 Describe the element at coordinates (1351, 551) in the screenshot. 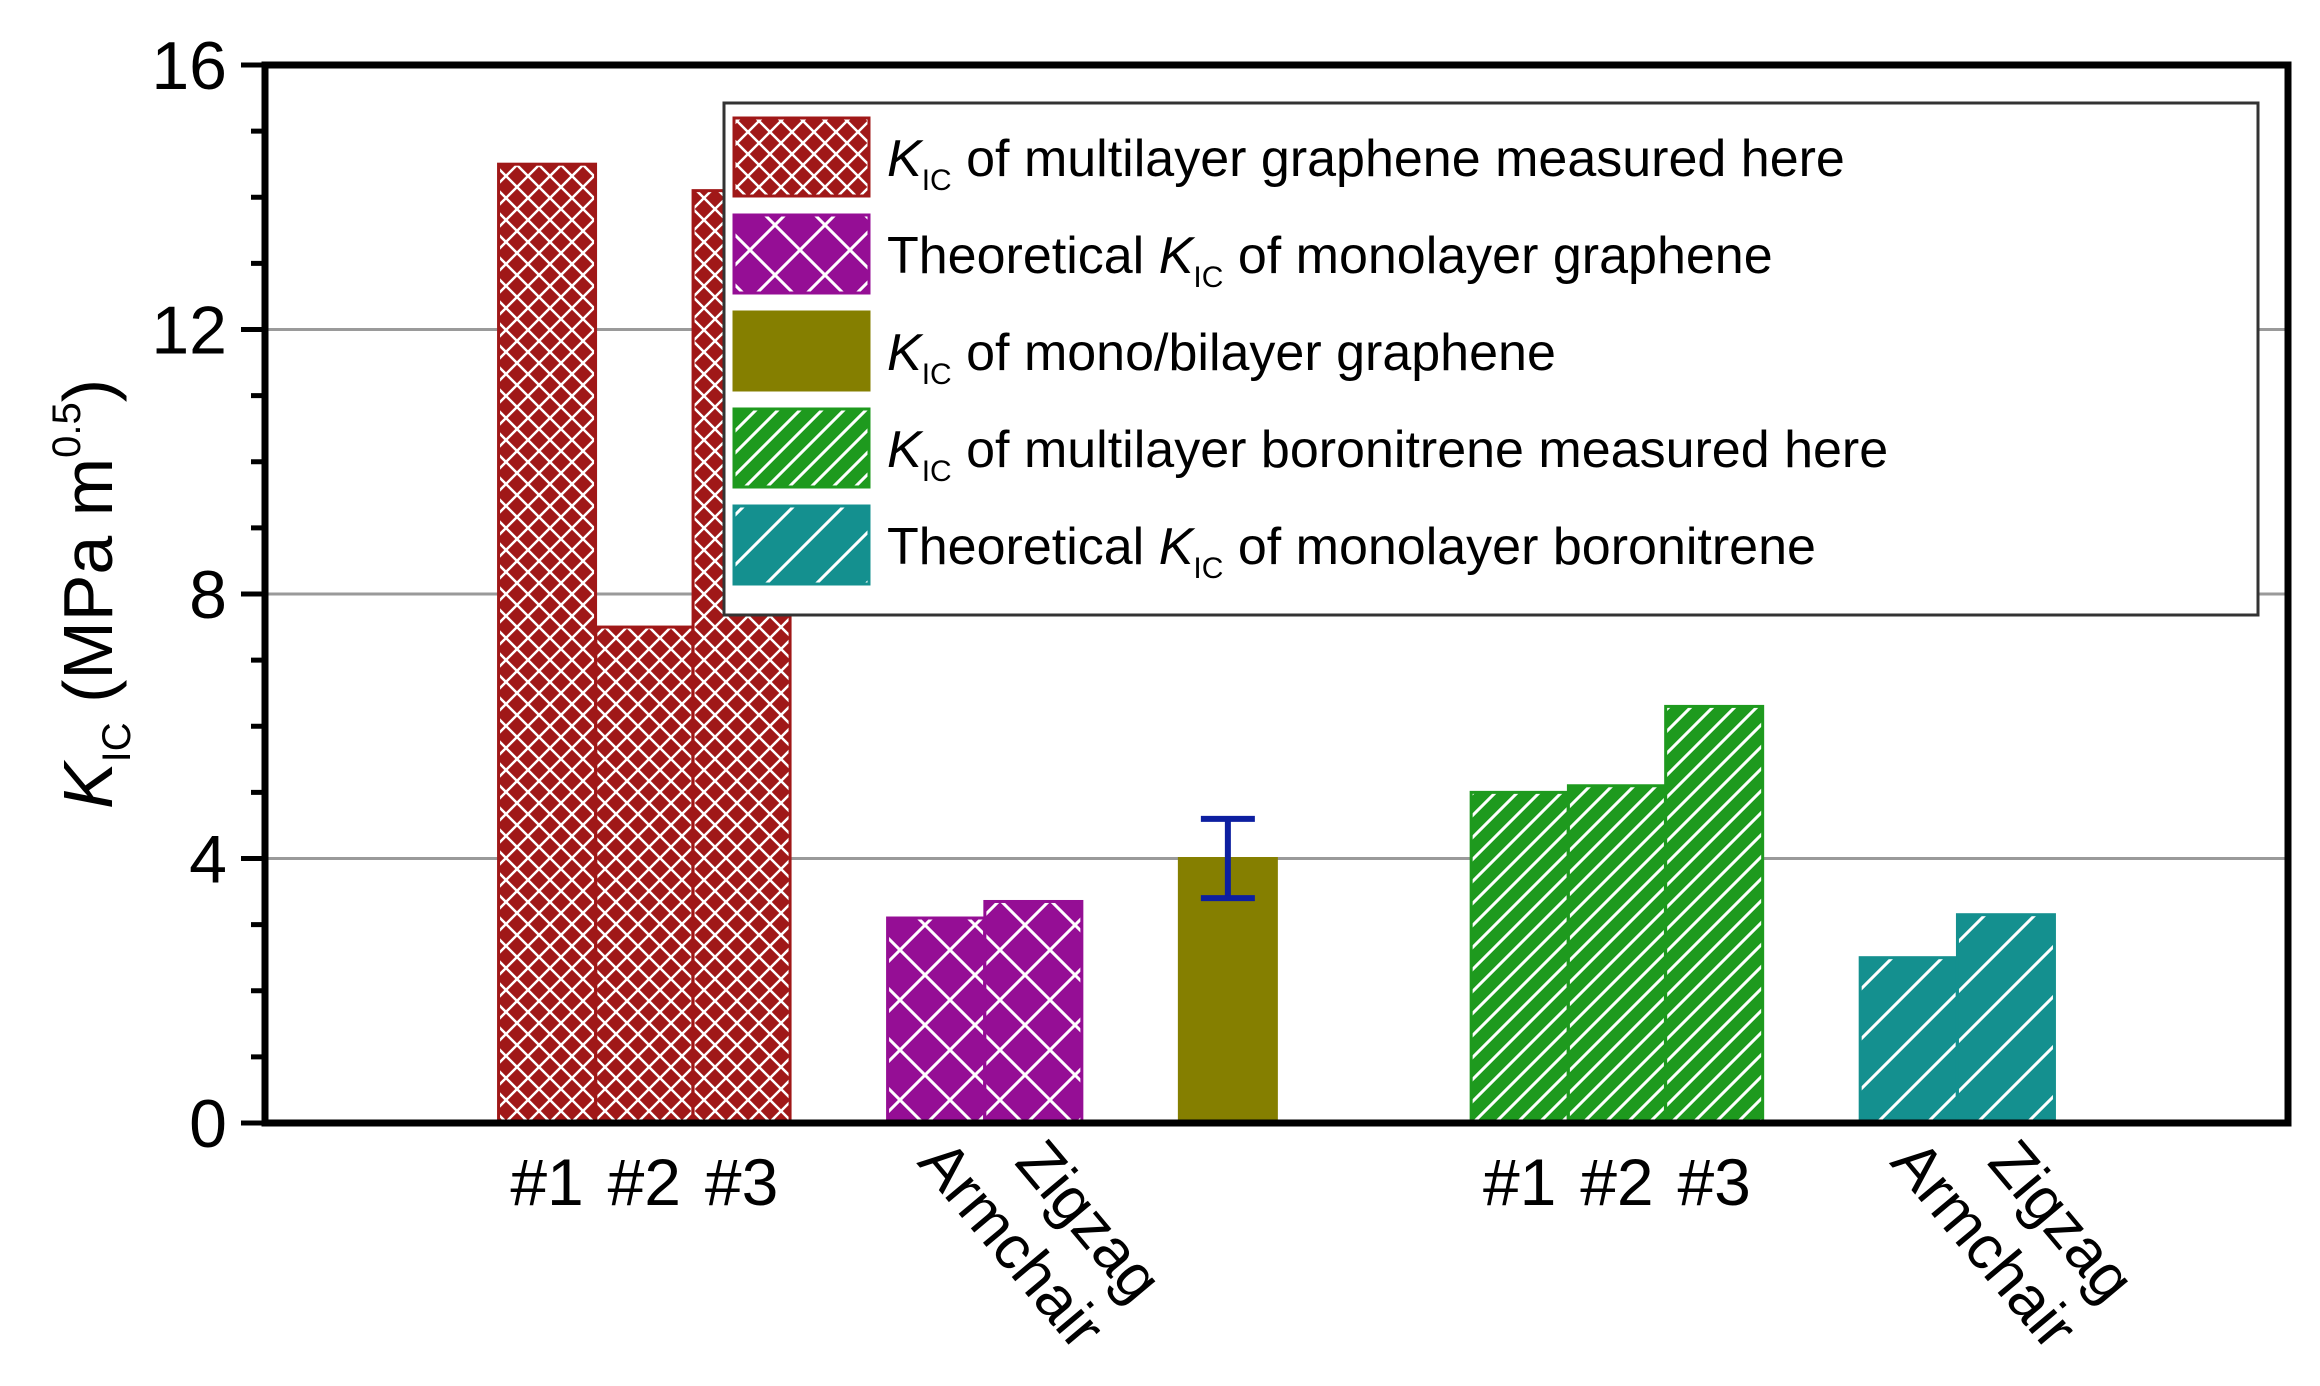

I see `legend-label: Theoretical KIC of monolayer boronitrene` at that location.